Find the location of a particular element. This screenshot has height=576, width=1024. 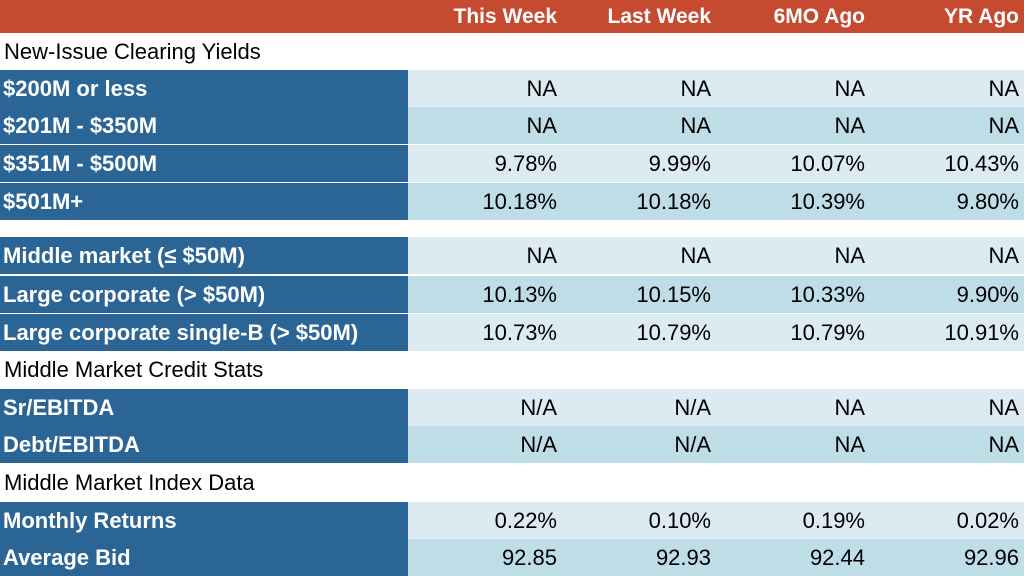

value-yr-ago: 9.80% is located at coordinates (947, 201).